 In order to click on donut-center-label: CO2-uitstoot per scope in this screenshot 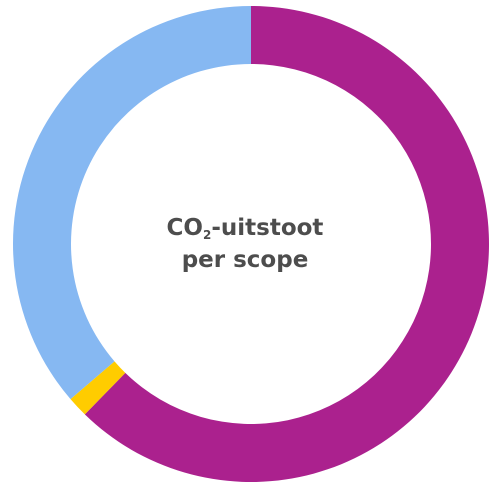, I will do `click(245, 244)`.